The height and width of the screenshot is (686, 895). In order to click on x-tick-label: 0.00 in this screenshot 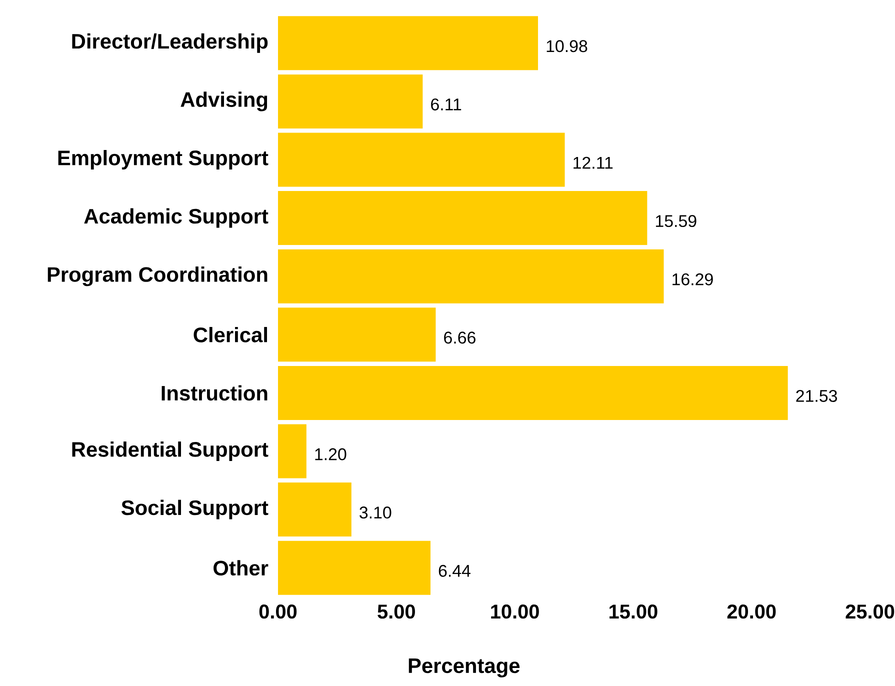, I will do `click(278, 611)`.